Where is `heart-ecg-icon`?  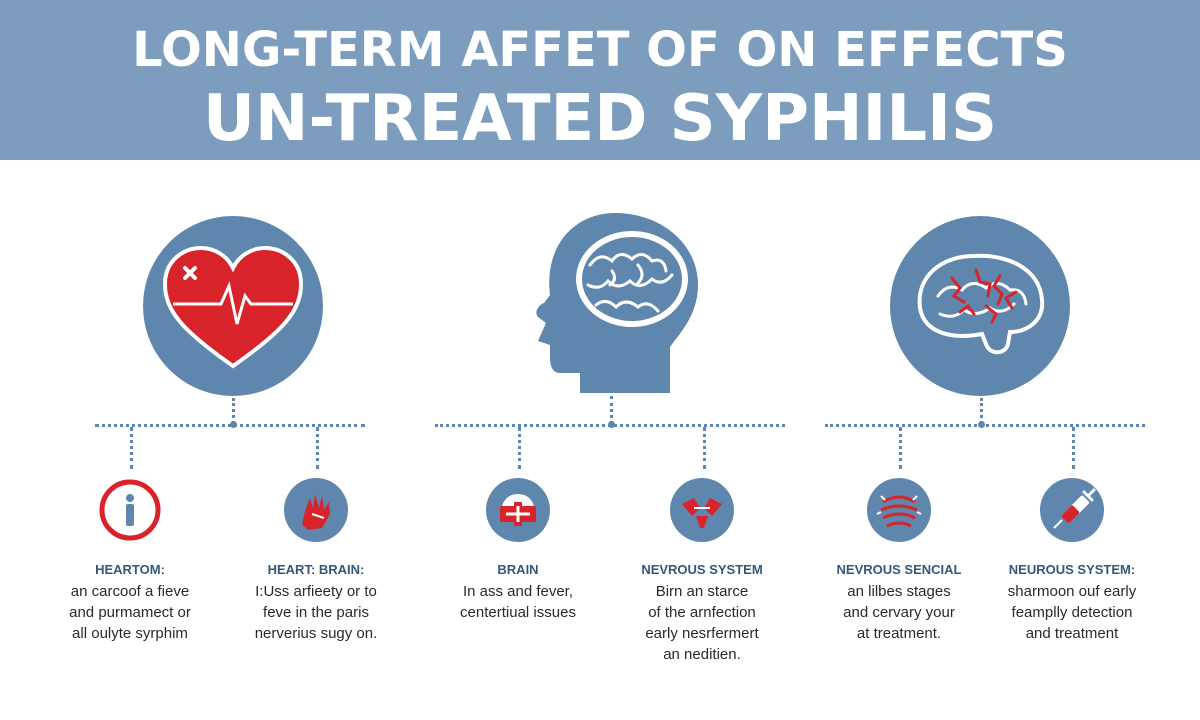
heart-ecg-icon is located at coordinates (233, 307).